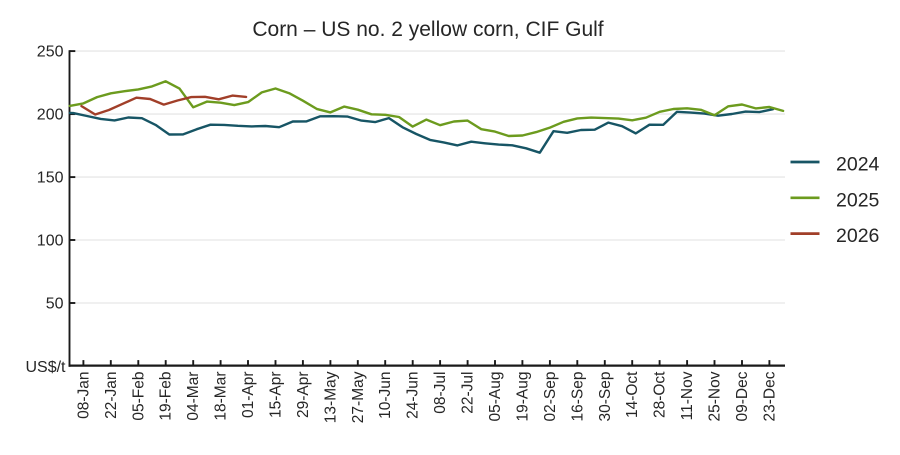 The height and width of the screenshot is (455, 900). Describe the element at coordinates (413, 395) in the screenshot. I see `svg-text: 24-Jun` at that location.